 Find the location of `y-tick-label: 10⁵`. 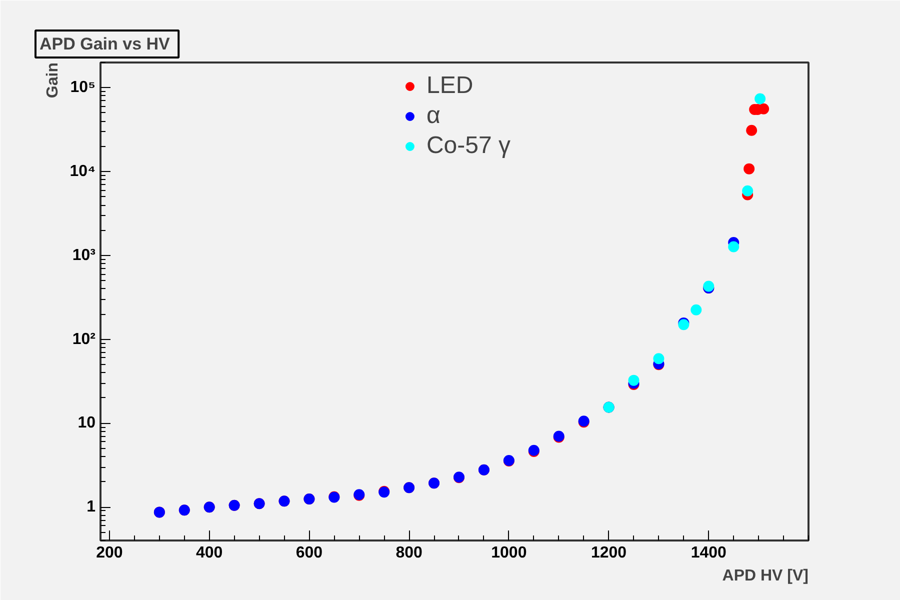

y-tick-label: 10⁵ is located at coordinates (83, 87).